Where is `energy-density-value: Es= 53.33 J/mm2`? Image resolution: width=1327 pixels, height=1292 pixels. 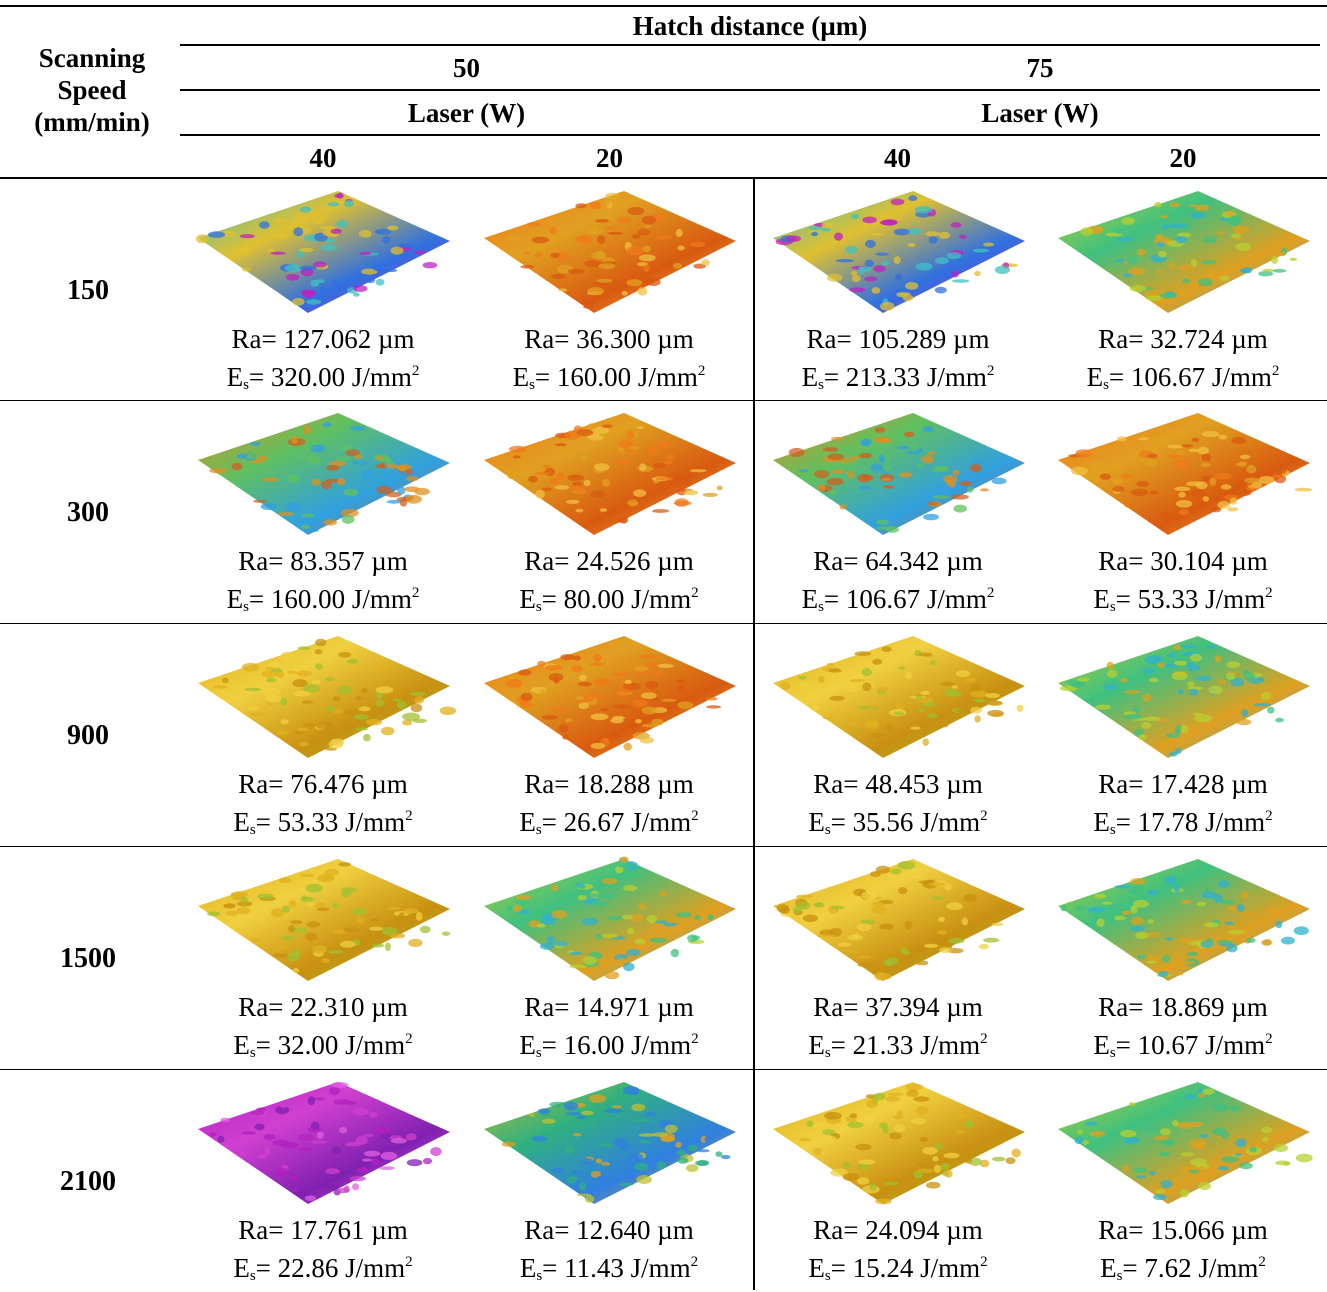 energy-density-value: Es= 53.33 J/mm2 is located at coordinates (1183, 600).